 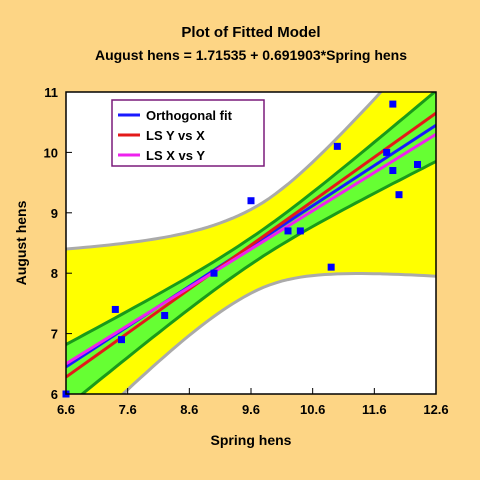 What do you see at coordinates (189, 115) in the screenshot?
I see `legend-label: Orthogonal fit` at bounding box center [189, 115].